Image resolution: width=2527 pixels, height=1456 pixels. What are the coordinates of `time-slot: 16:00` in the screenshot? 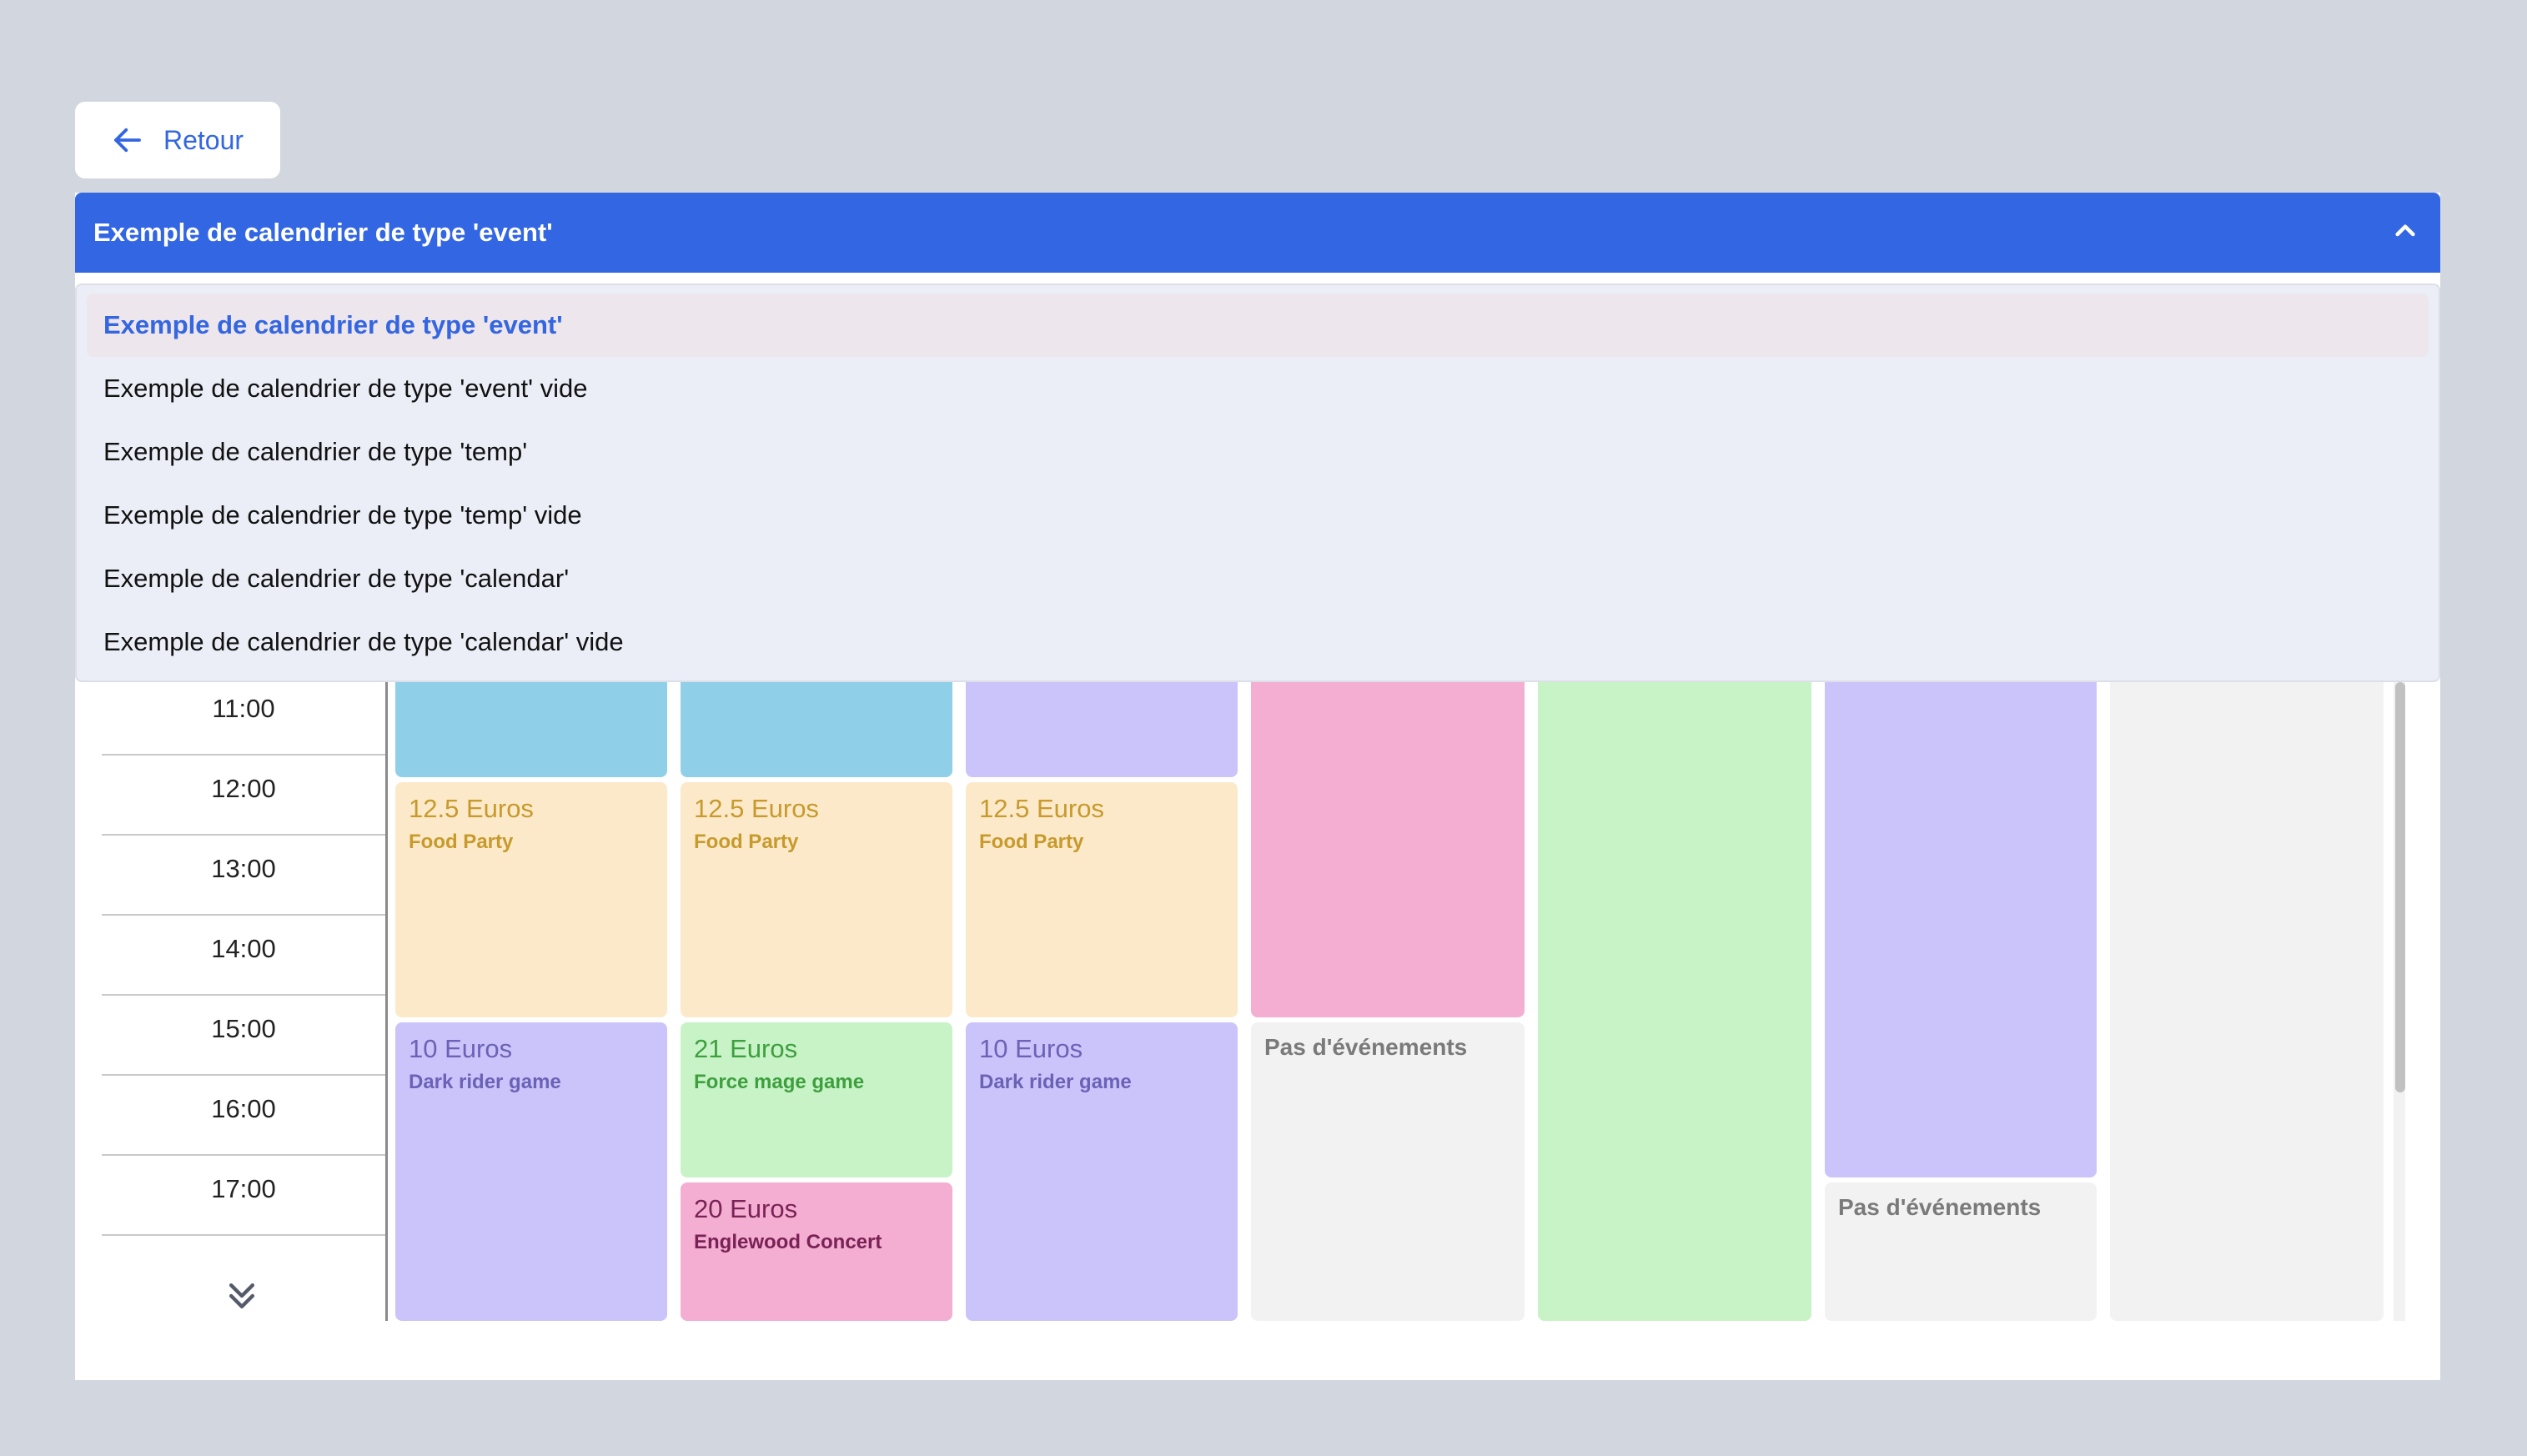 It's located at (243, 1116).